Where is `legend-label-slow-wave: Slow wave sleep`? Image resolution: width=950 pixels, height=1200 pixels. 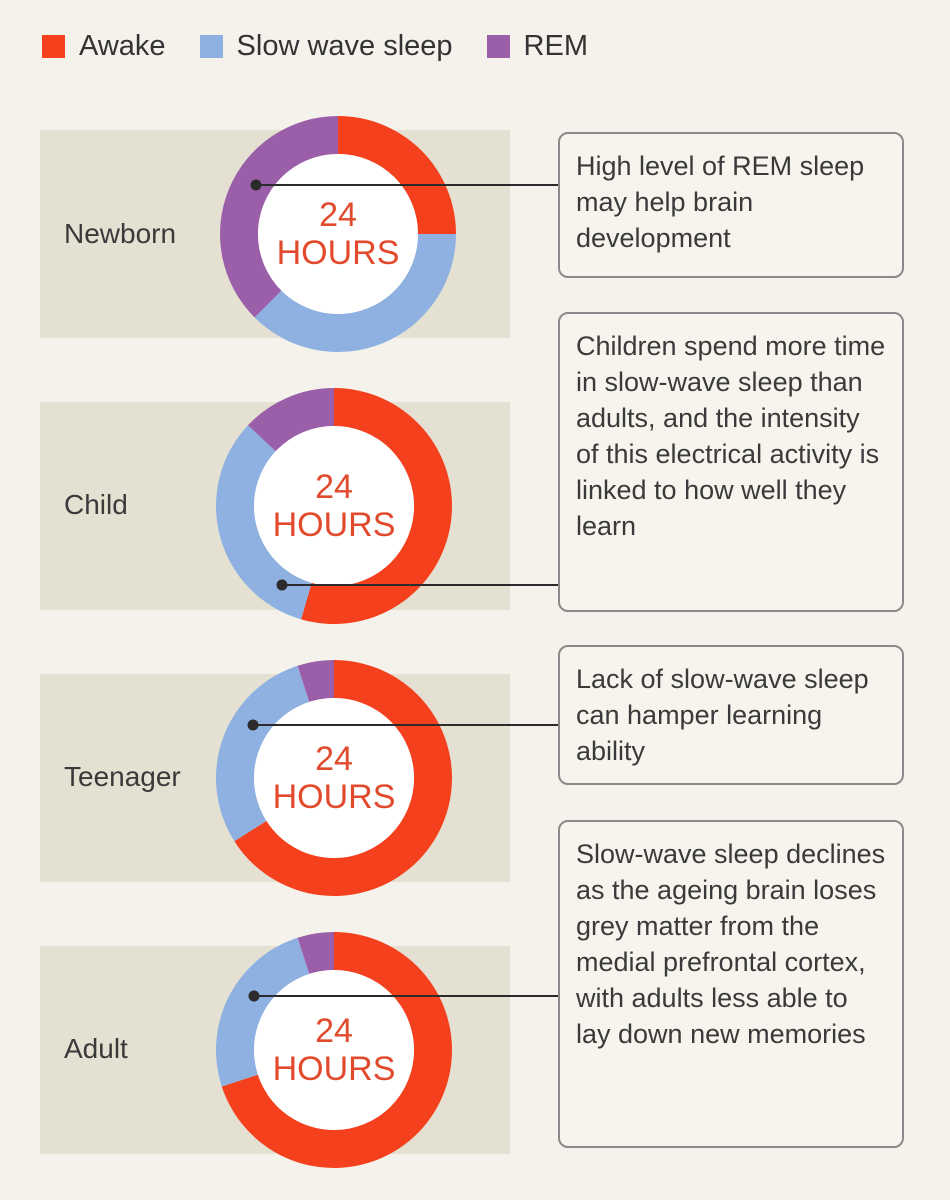
legend-label-slow-wave: Slow wave sleep is located at coordinates (344, 46).